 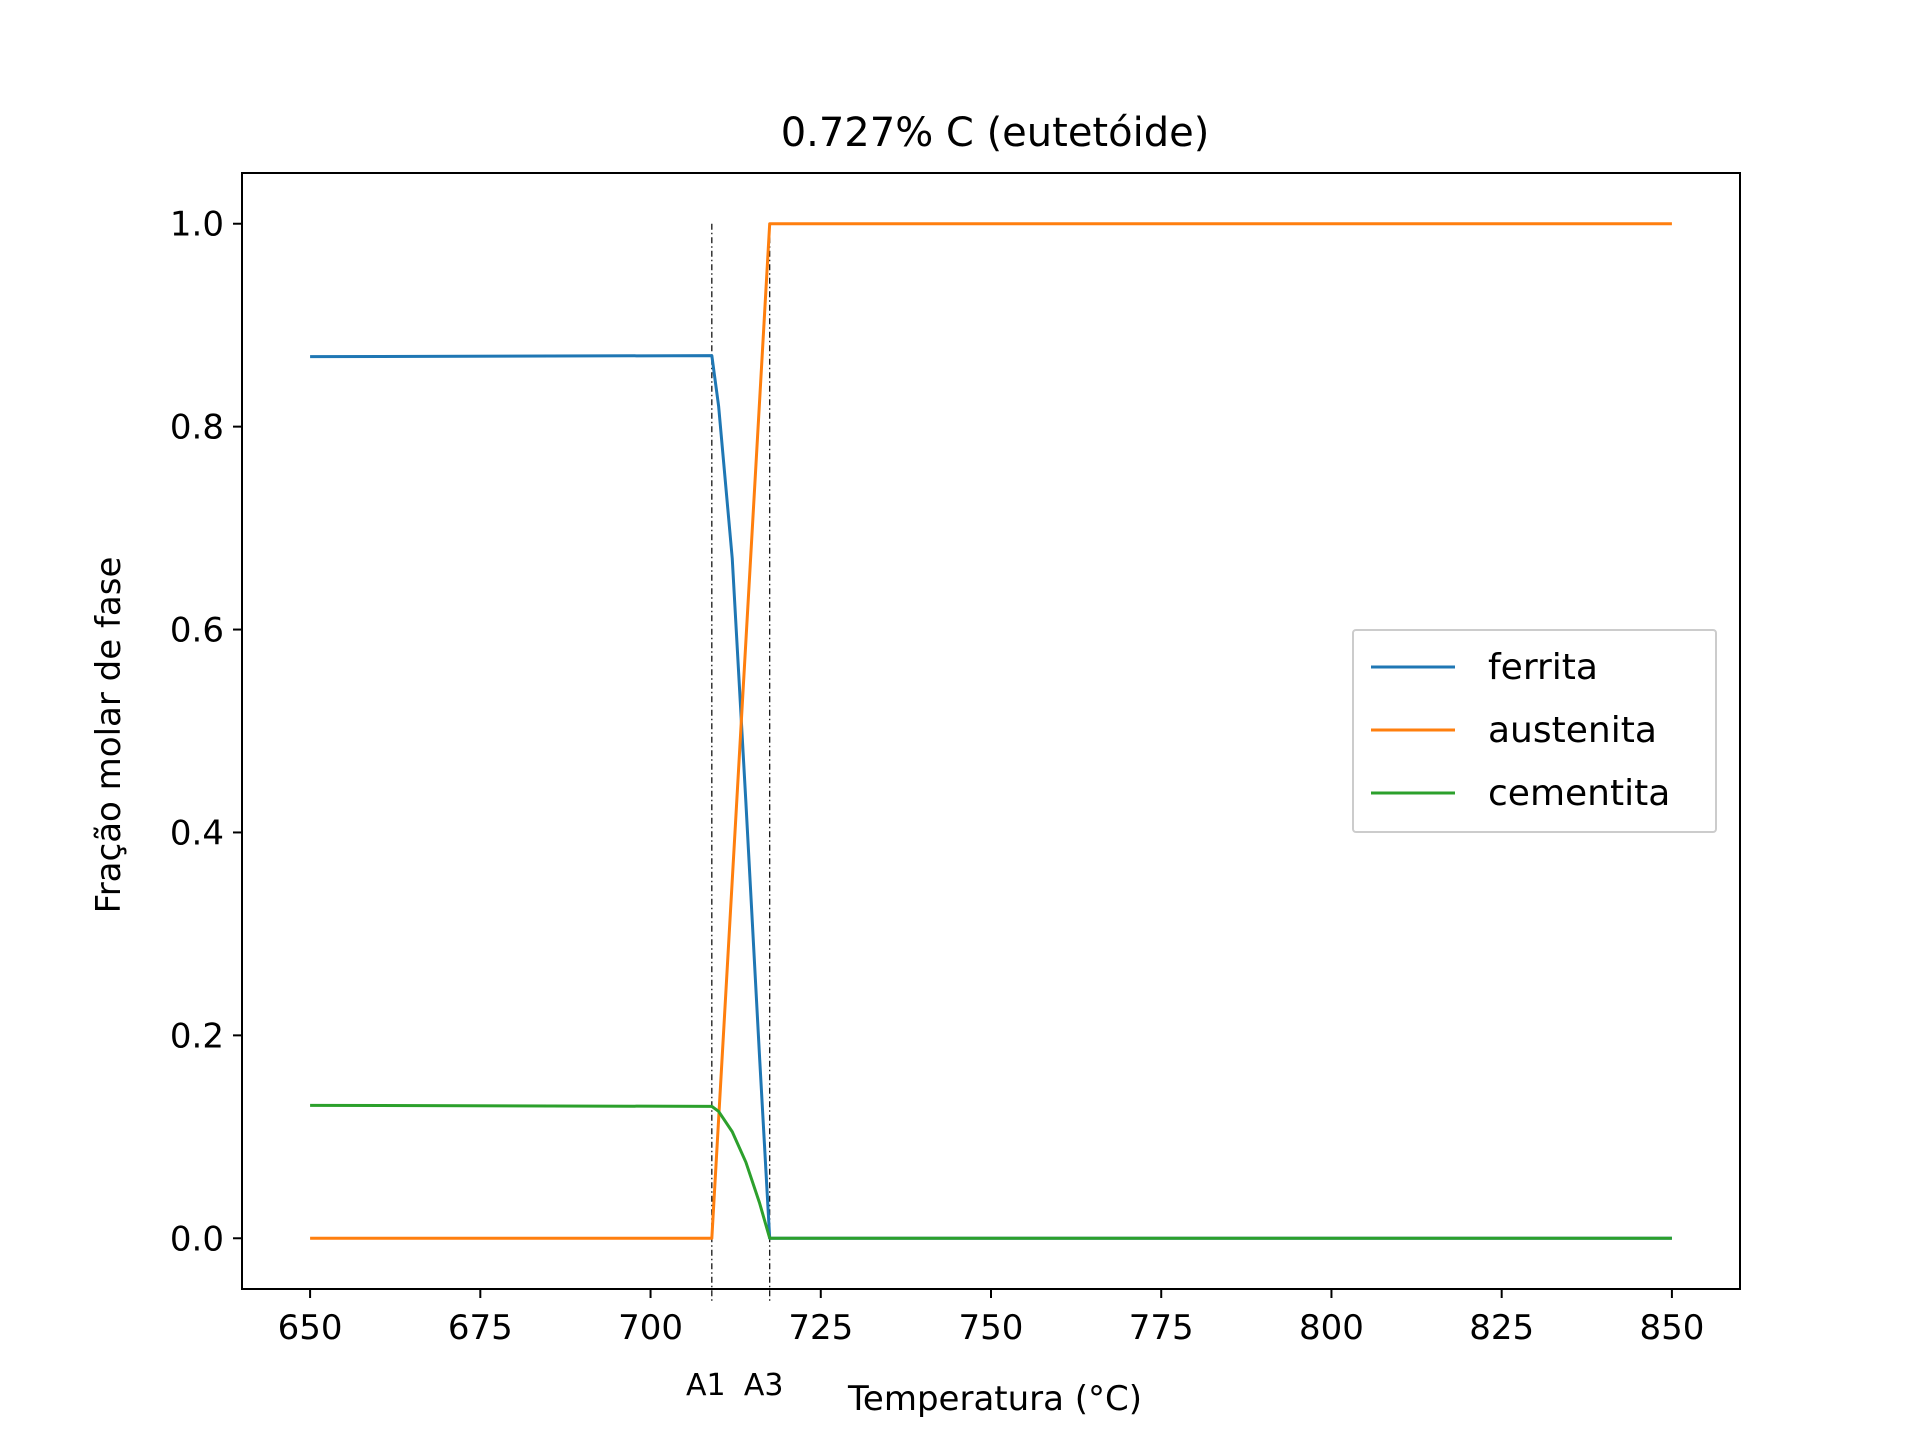 I want to click on y-tick-label: 0.2, so click(x=197, y=1036).